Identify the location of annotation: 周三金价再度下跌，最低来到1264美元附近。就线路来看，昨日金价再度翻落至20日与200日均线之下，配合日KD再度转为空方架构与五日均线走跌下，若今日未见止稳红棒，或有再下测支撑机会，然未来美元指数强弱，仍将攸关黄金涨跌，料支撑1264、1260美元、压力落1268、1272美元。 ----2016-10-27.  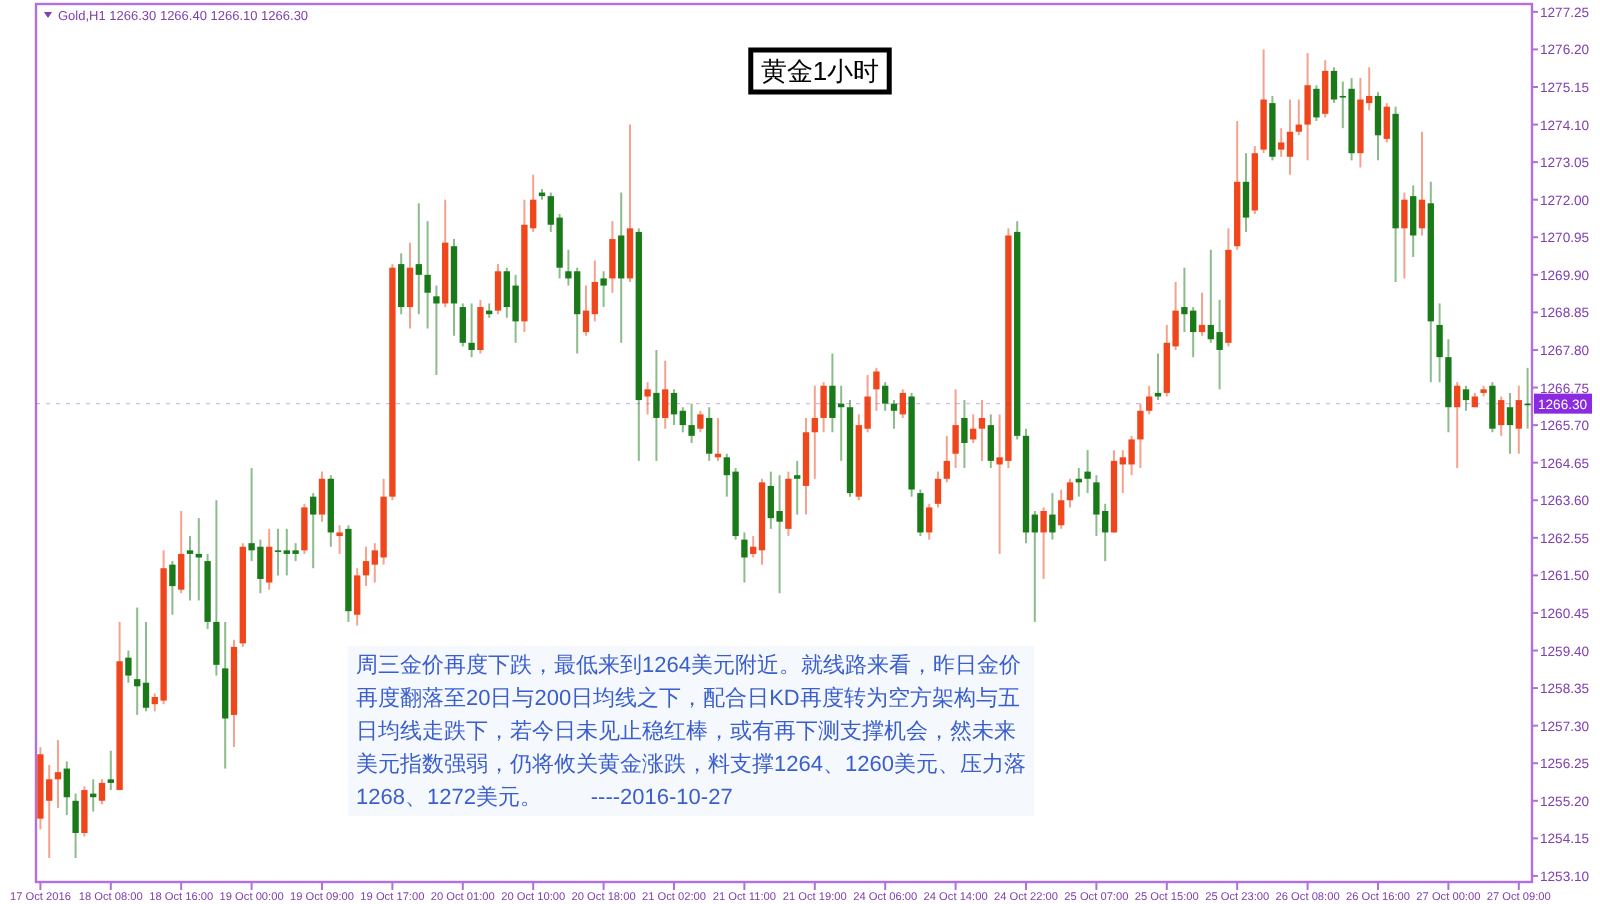
(691, 731).